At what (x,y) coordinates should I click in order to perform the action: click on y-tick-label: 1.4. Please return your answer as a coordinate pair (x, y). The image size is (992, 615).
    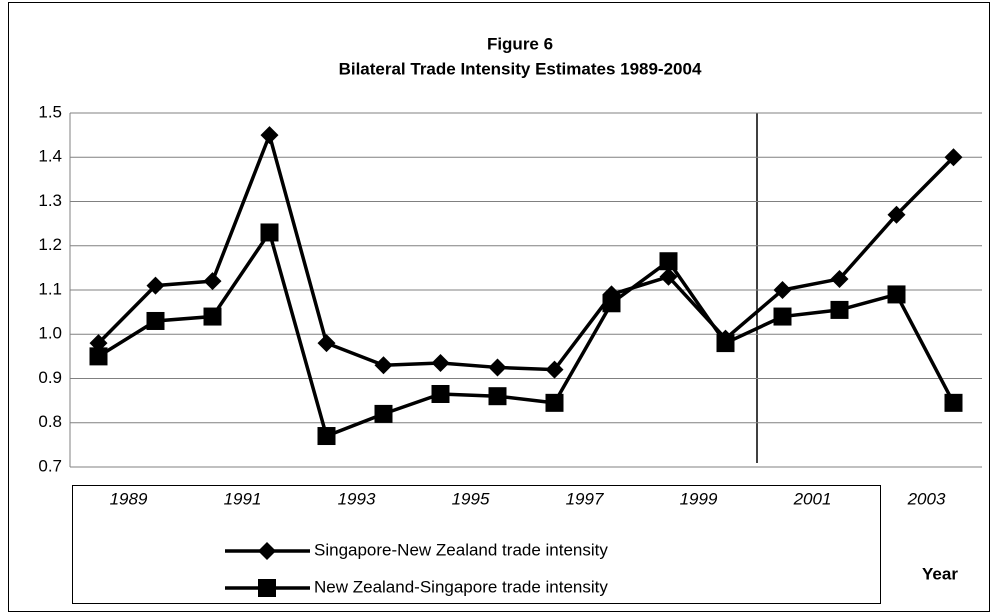
    Looking at the image, I should click on (50, 156).